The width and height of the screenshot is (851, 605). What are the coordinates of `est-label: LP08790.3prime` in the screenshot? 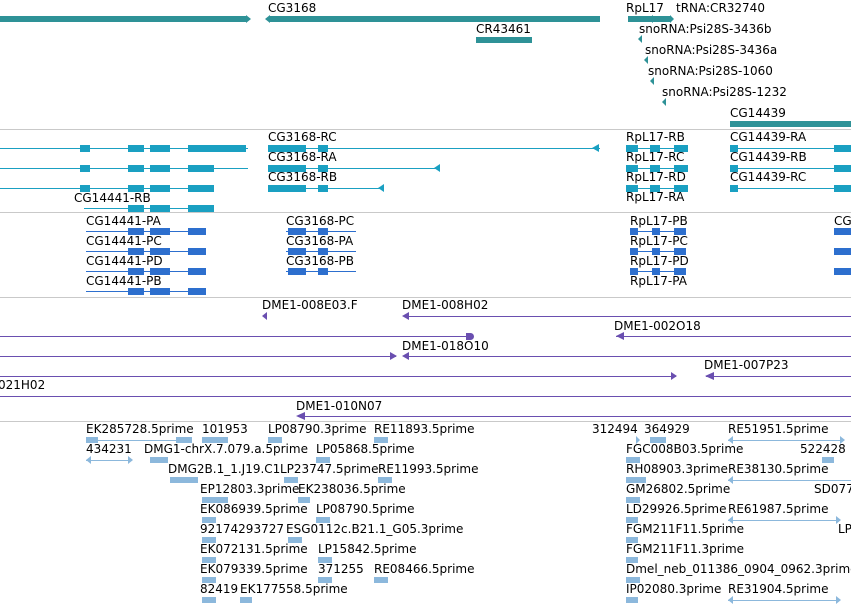 It's located at (317, 429).